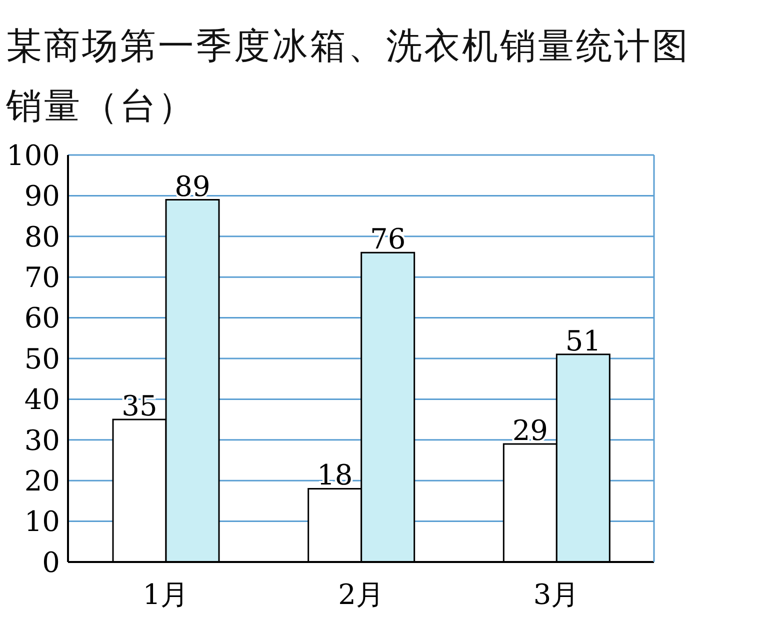  I want to click on x-tick-label: 3月, so click(556, 594).